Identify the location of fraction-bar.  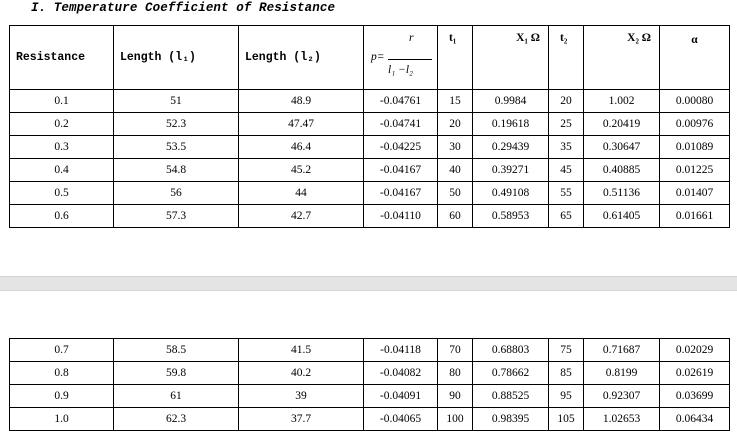
(410, 59).